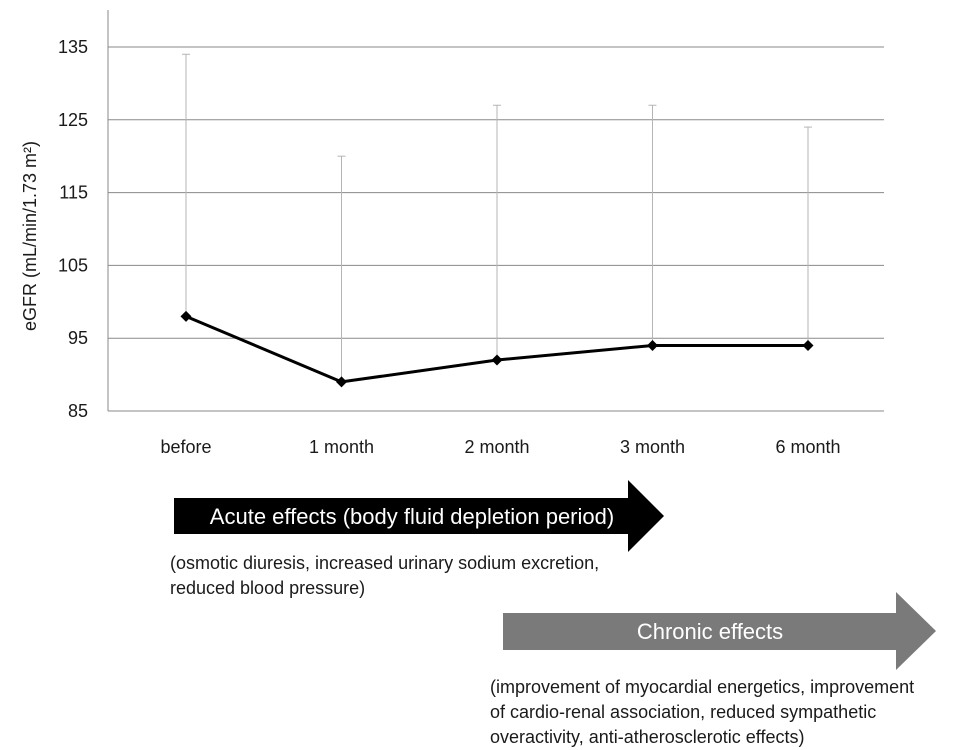 The width and height of the screenshot is (971, 750). What do you see at coordinates (78, 338) in the screenshot?
I see `y-tick-label: 95` at bounding box center [78, 338].